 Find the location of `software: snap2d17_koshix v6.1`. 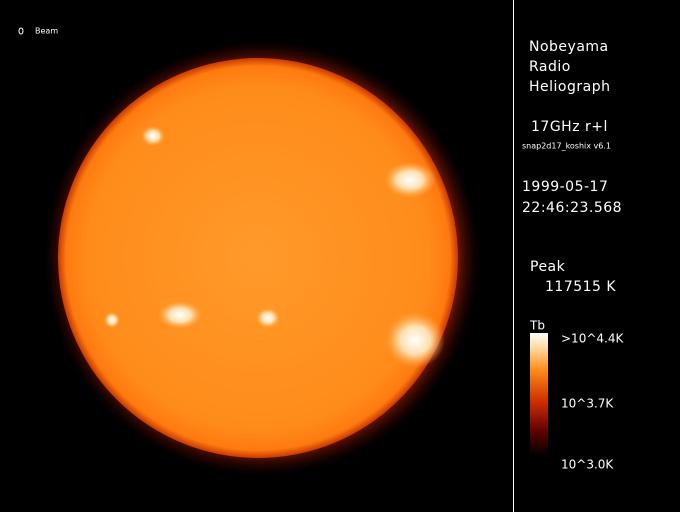

software: snap2d17_koshix v6.1 is located at coordinates (566, 146).